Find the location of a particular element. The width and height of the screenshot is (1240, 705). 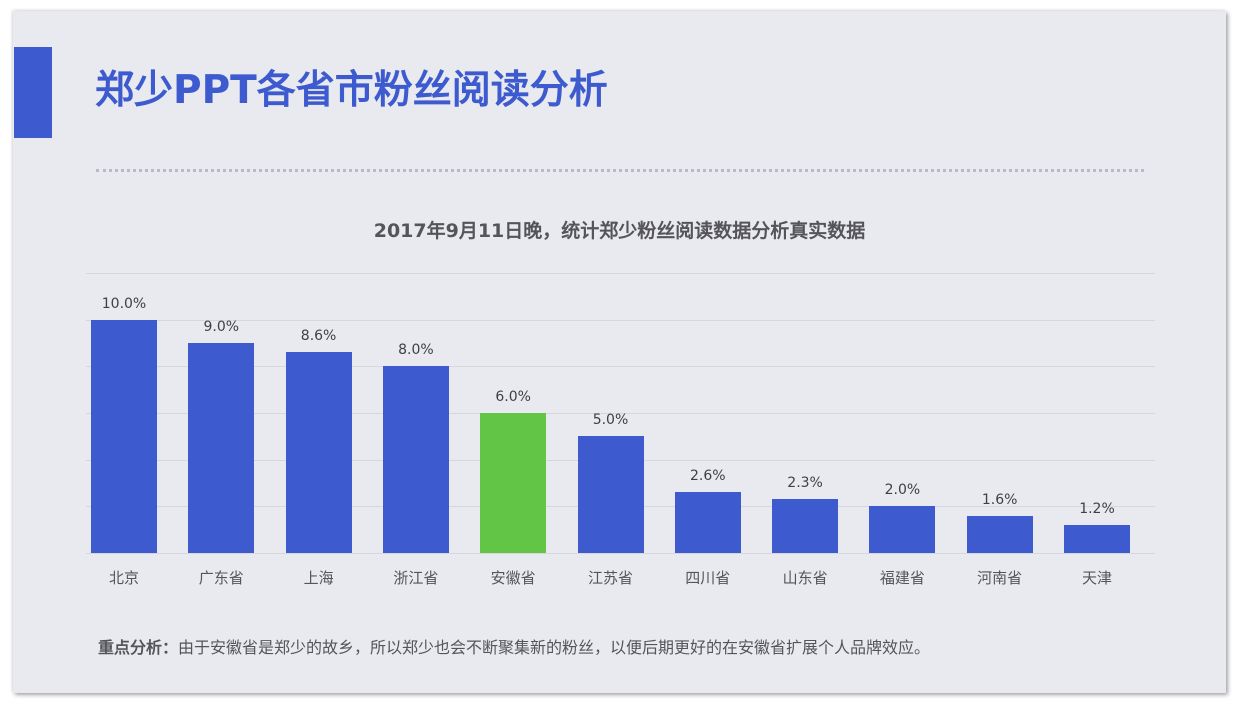

category-label: 天津 is located at coordinates (1096, 578).